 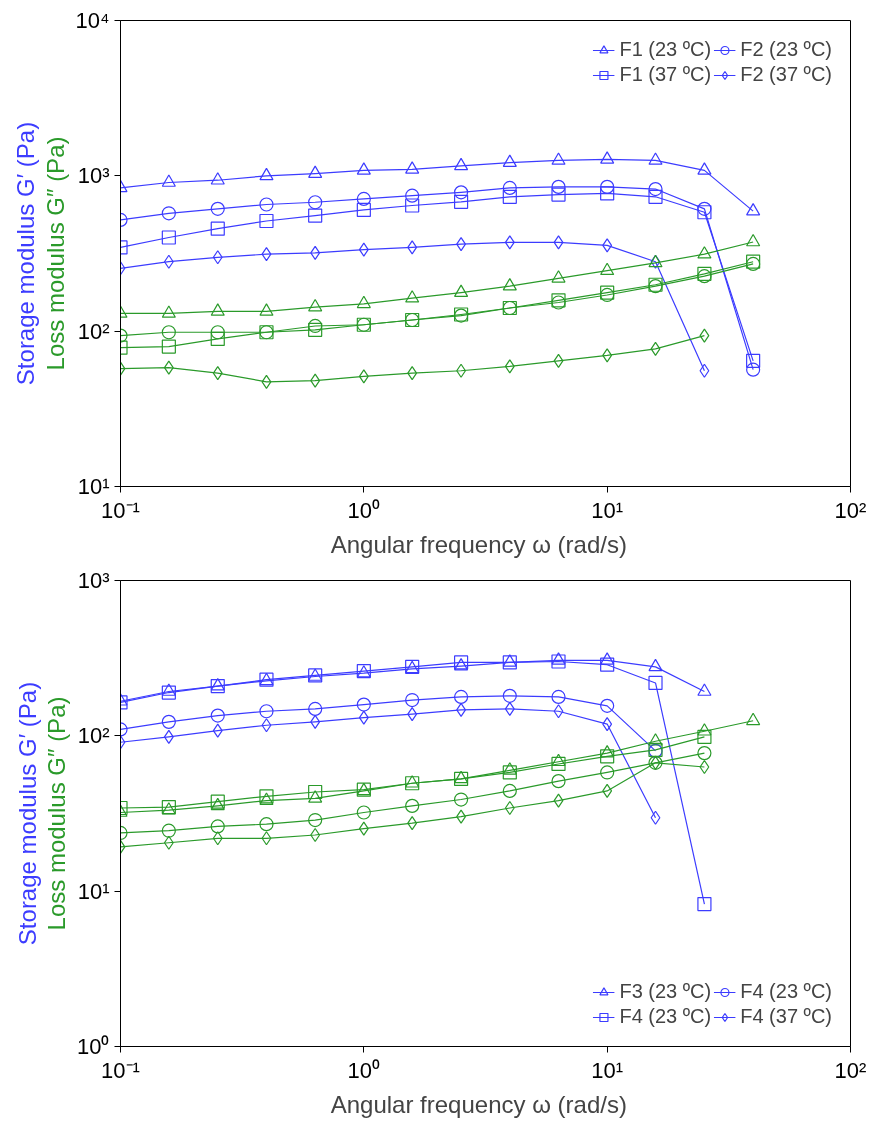 What do you see at coordinates (93, 1046) in the screenshot?
I see `y-tick-label: 10⁰` at bounding box center [93, 1046].